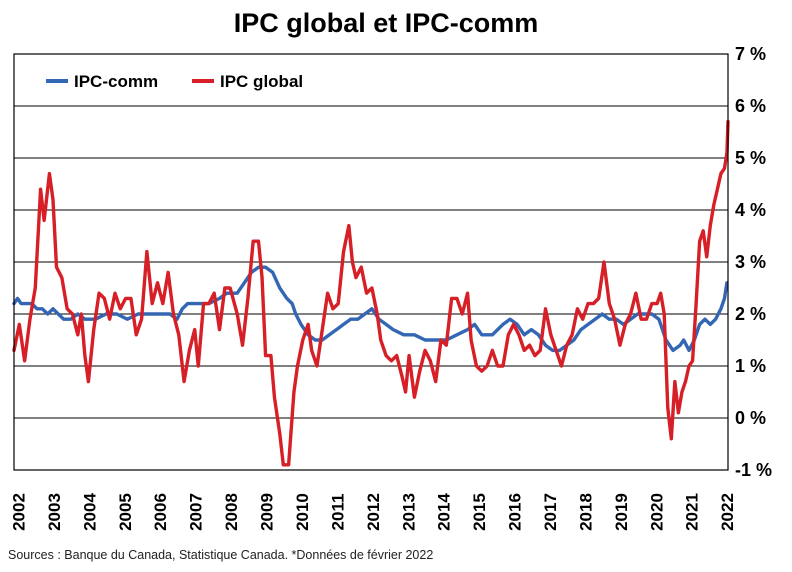 This screenshot has width=792, height=572. I want to click on x-tick-label: 2010, so click(302, 512).